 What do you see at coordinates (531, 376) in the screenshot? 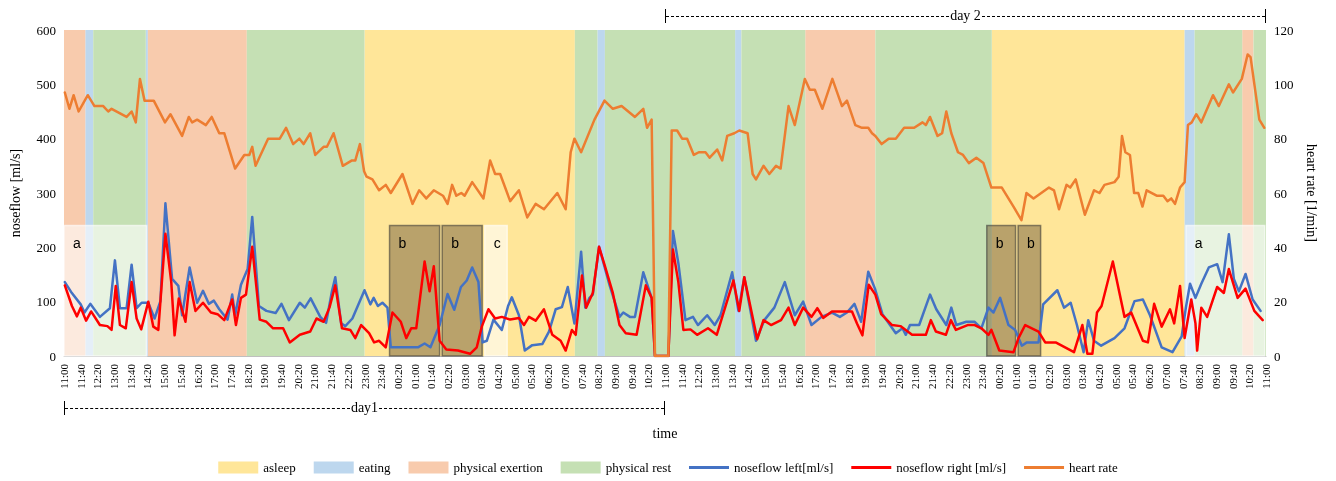
I see `x-tick-label: 05:40` at bounding box center [531, 376].